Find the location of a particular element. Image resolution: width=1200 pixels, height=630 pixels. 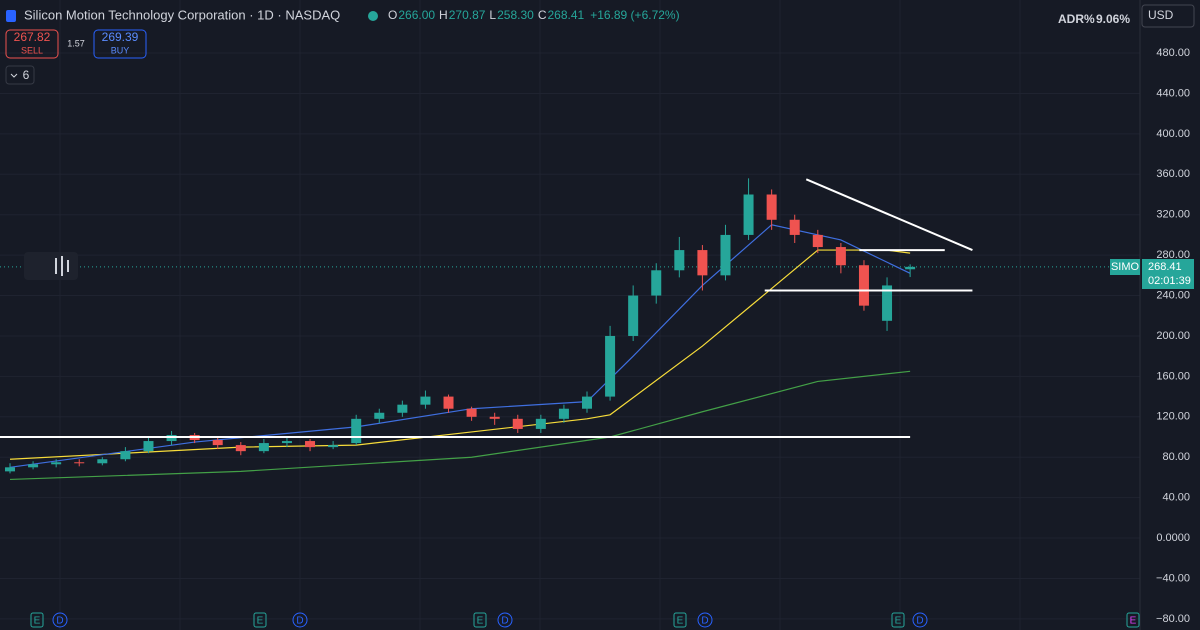

y-tick-label: 160.00 is located at coordinates (1173, 376).